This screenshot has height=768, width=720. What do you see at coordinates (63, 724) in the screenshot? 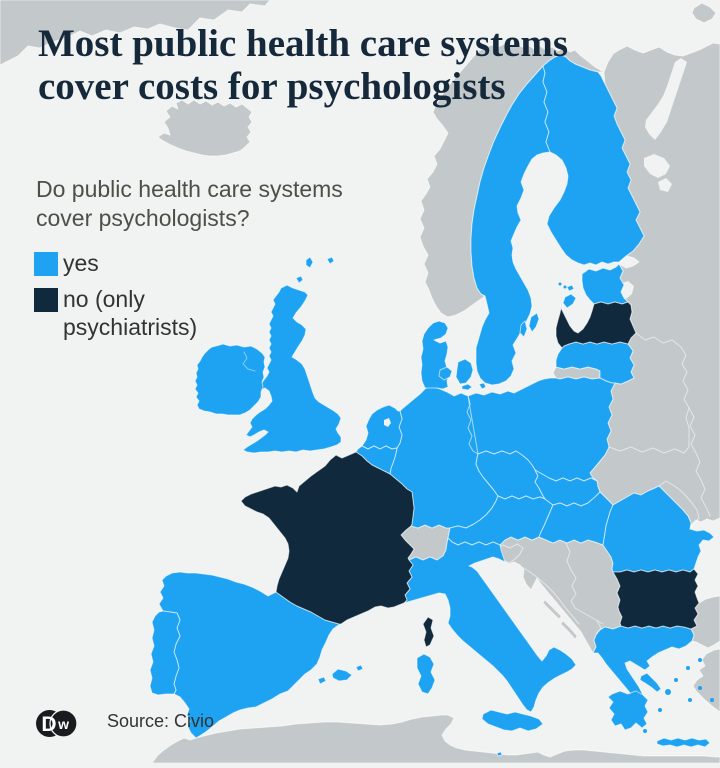
I see `svg-text: w` at bounding box center [63, 724].